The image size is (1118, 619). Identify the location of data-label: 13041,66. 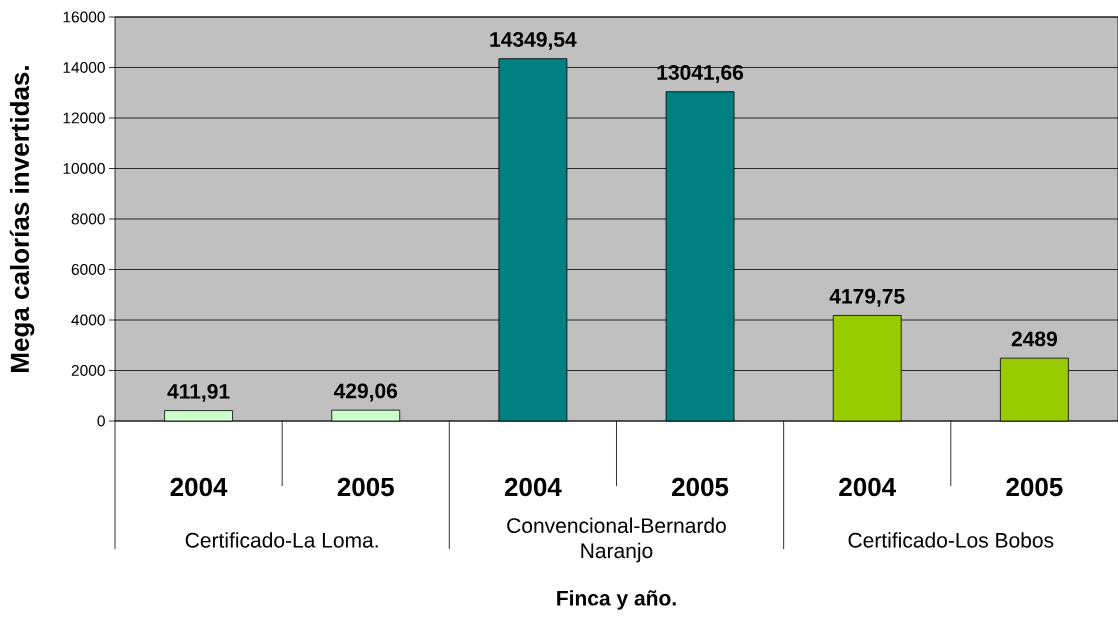
(700, 74).